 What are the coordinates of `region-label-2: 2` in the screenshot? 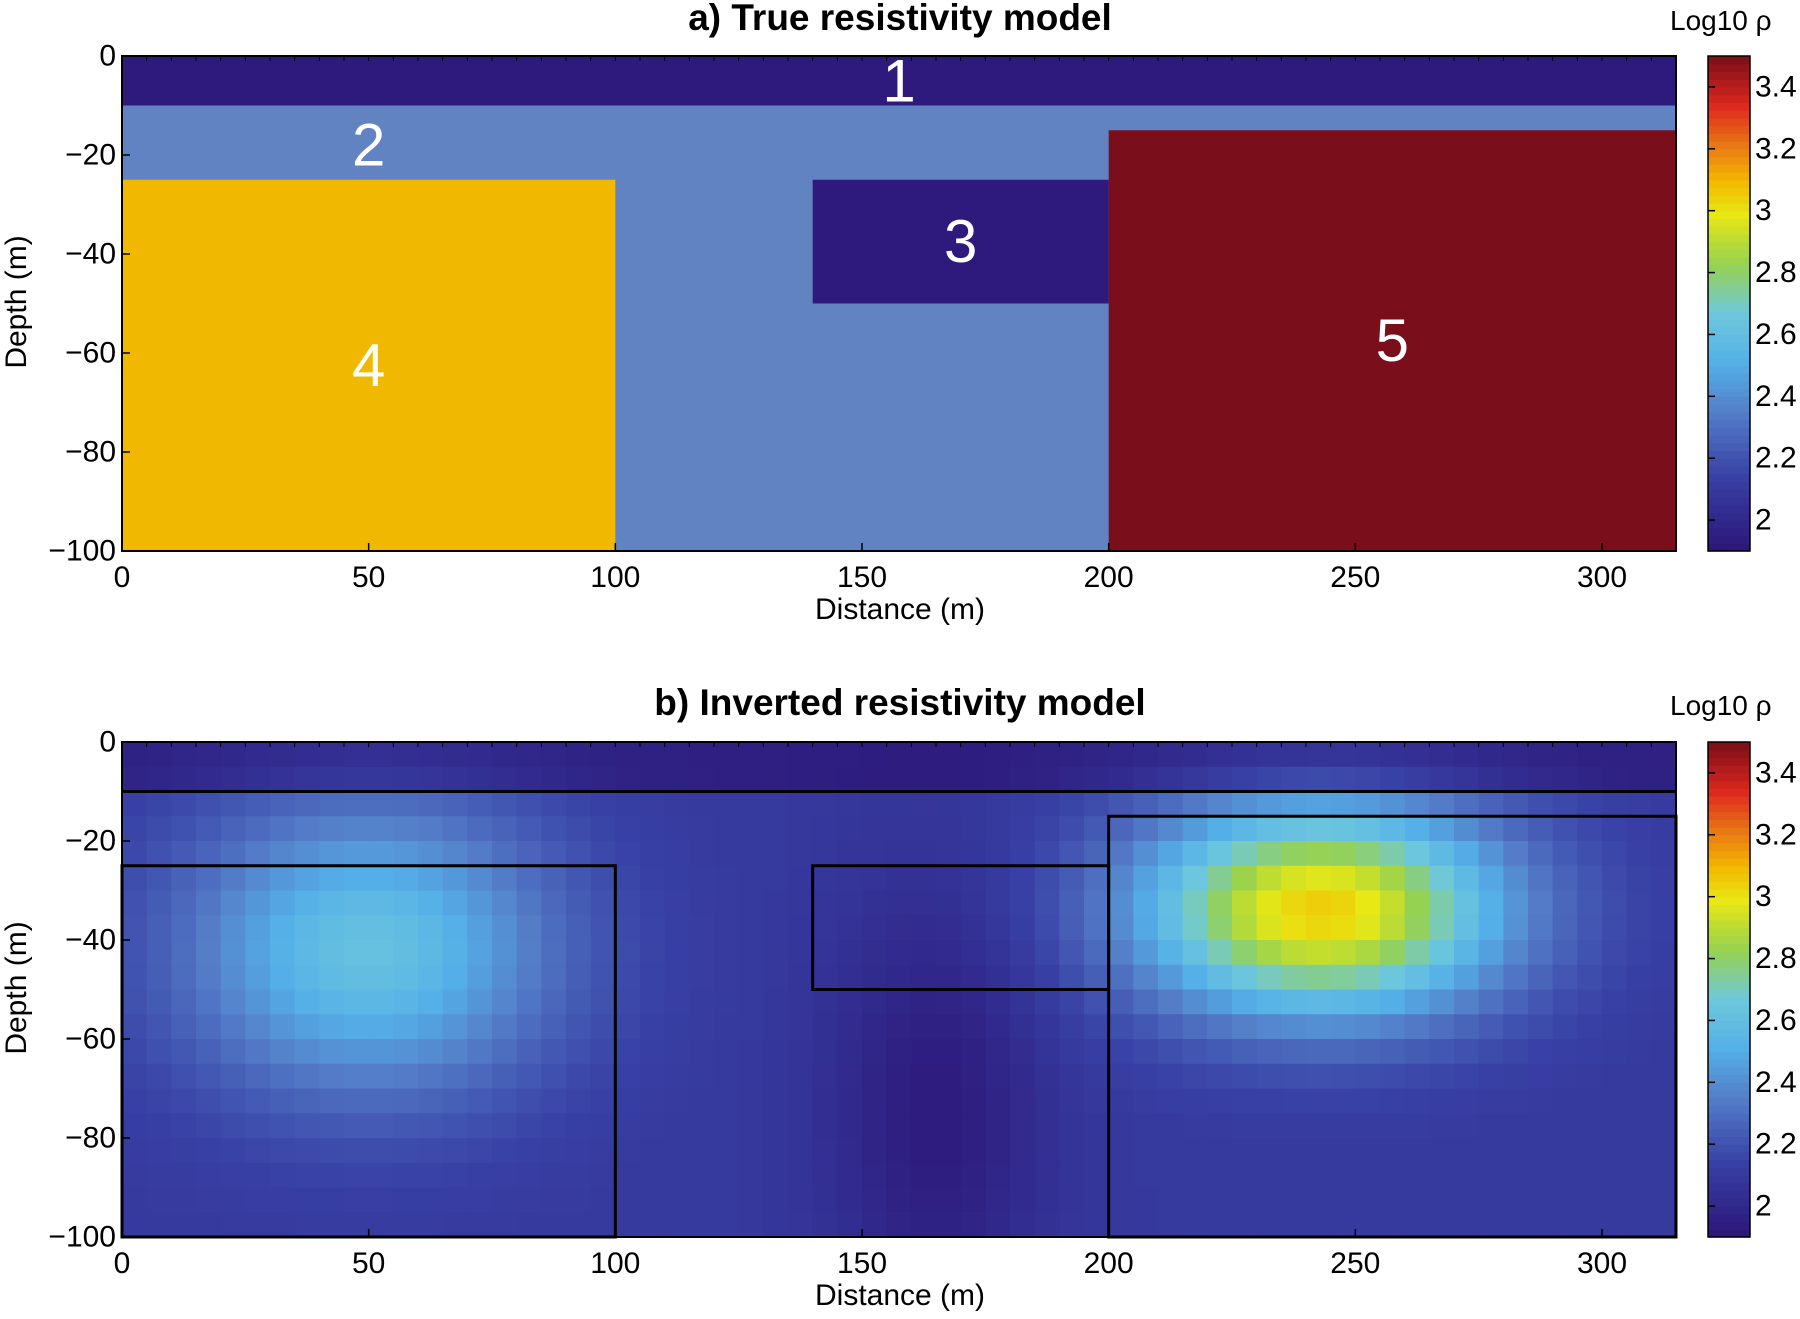 It's located at (368, 145).